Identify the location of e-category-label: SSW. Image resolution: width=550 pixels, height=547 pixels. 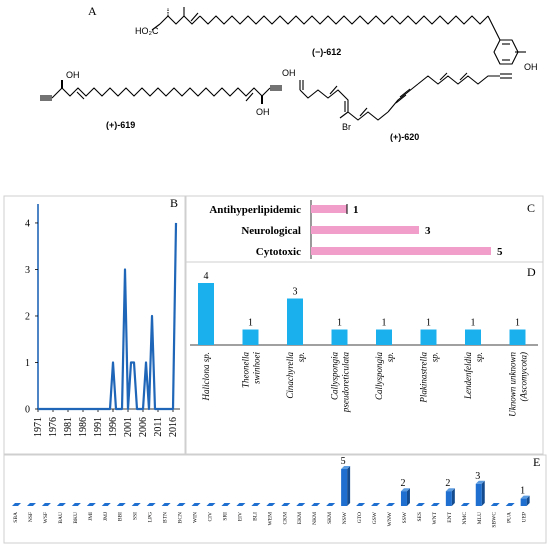
(405, 517).